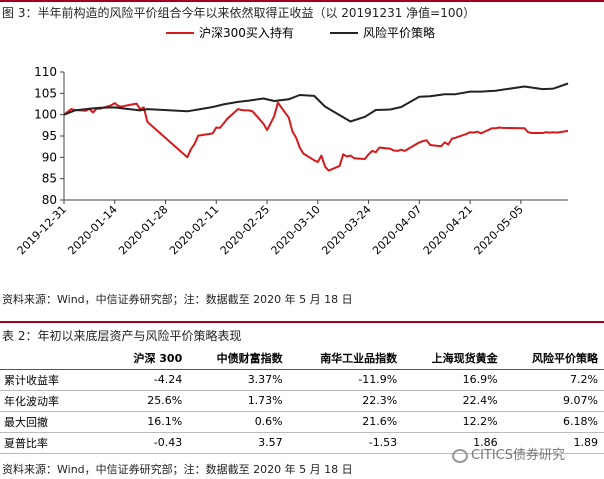 The height and width of the screenshot is (479, 604). What do you see at coordinates (45, 72) in the screenshot?
I see `y-tick-label: 110` at bounding box center [45, 72].